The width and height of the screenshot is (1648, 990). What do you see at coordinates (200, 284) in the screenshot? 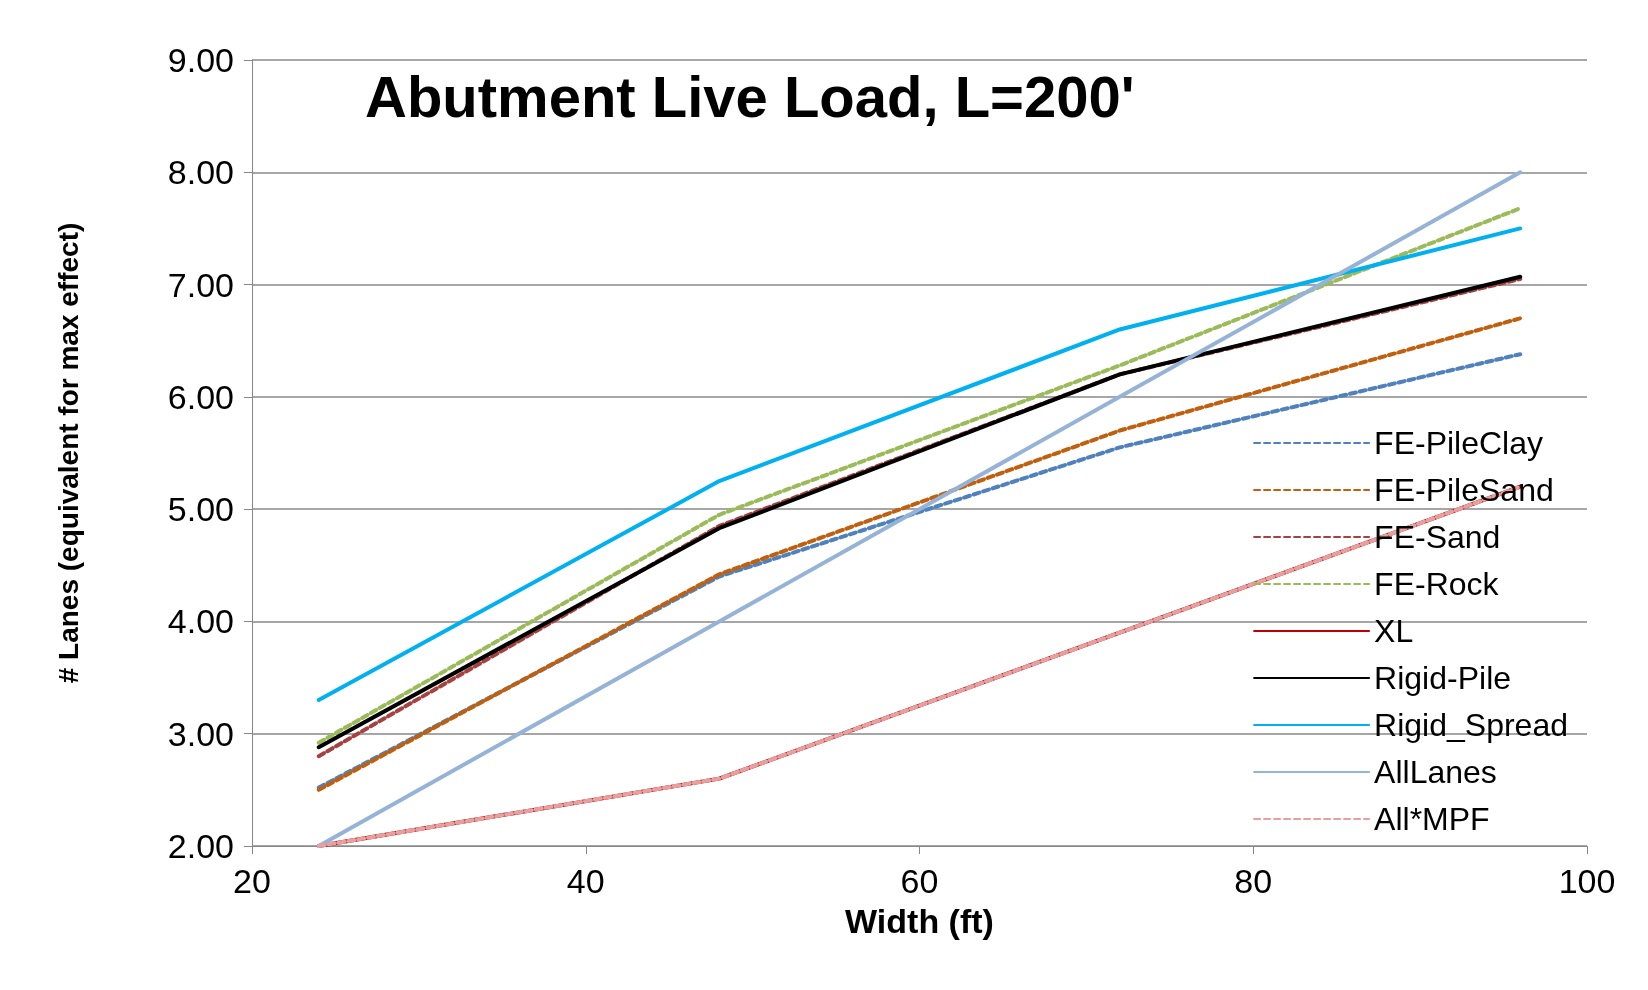
I see `y-tick-label: 7.00` at bounding box center [200, 284].